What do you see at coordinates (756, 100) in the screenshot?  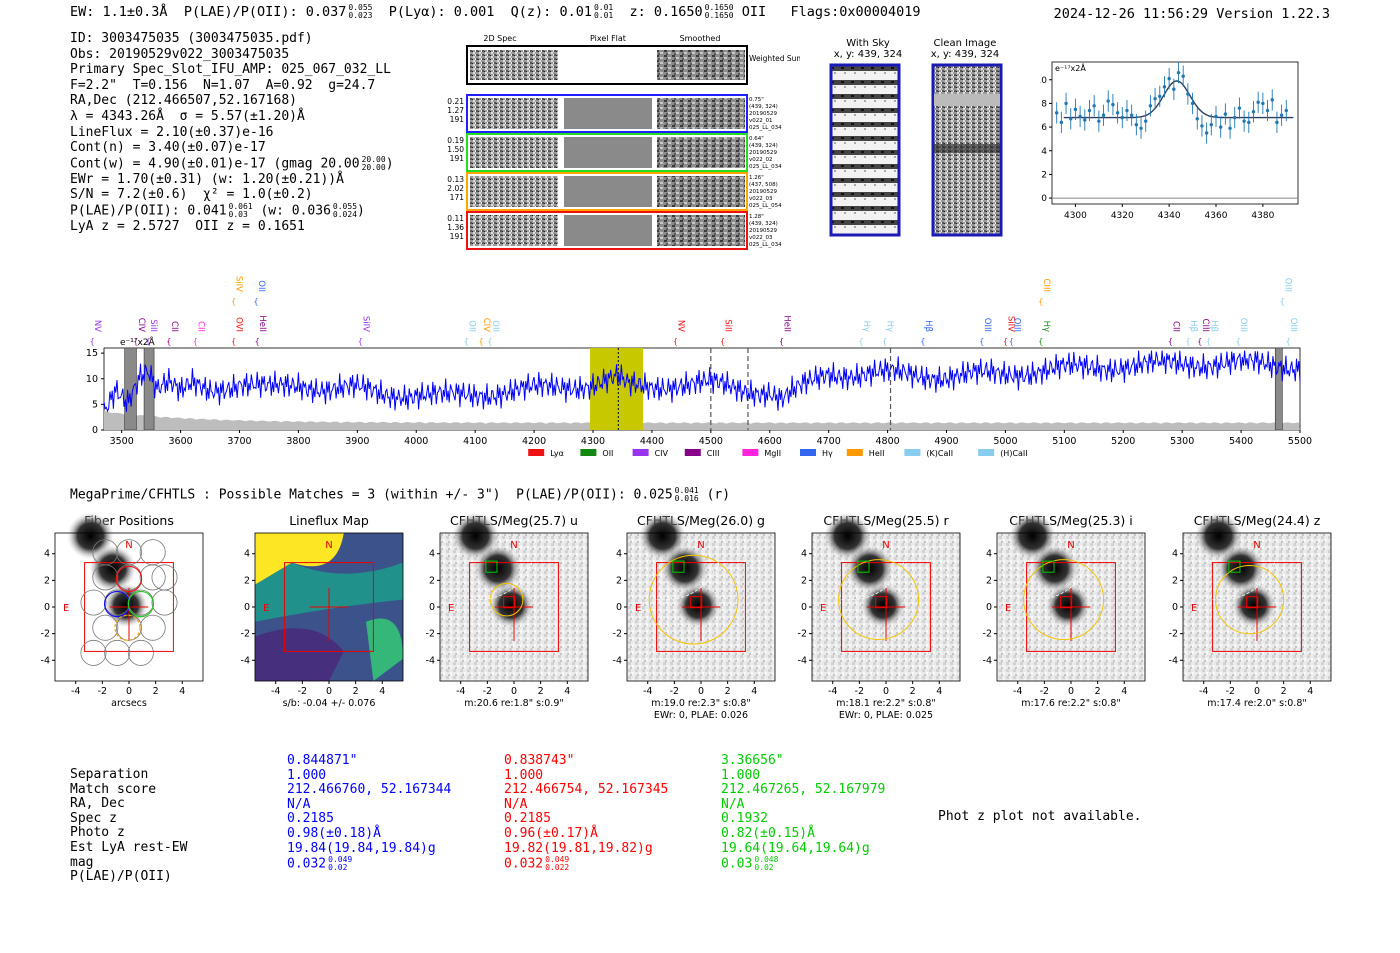 I see `spec2d-row-meta: 0.75"` at bounding box center [756, 100].